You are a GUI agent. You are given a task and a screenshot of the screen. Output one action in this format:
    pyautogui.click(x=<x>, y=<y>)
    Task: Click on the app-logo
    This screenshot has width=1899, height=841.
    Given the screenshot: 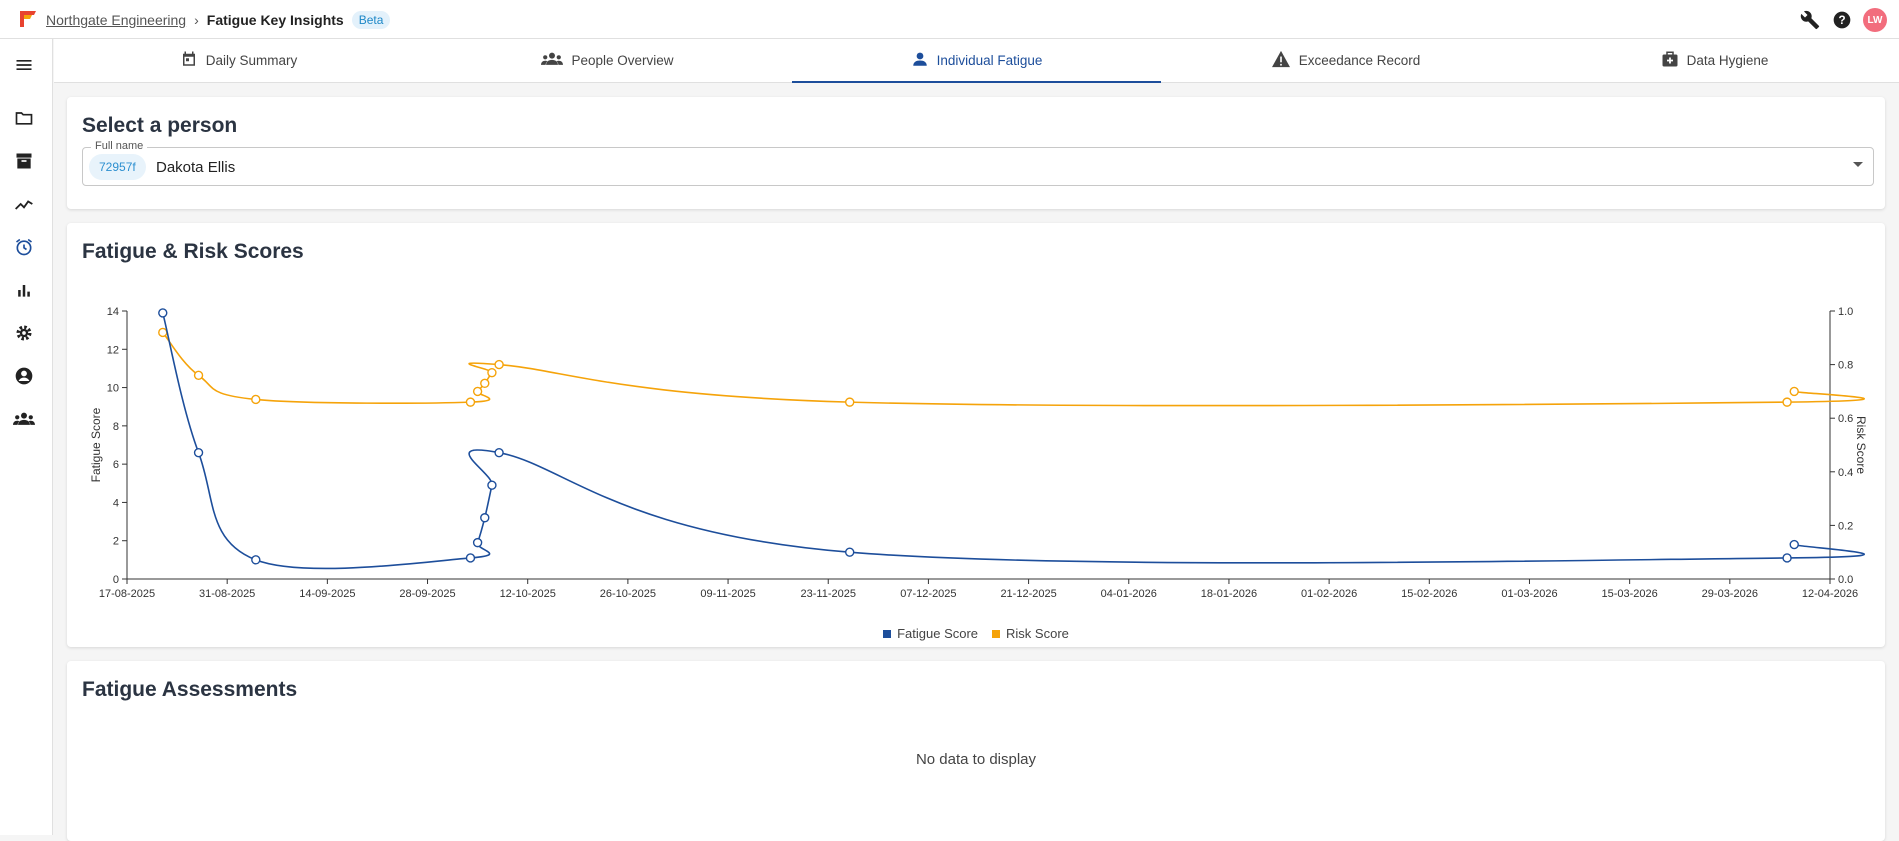 What is the action you would take?
    pyautogui.click(x=28, y=19)
    